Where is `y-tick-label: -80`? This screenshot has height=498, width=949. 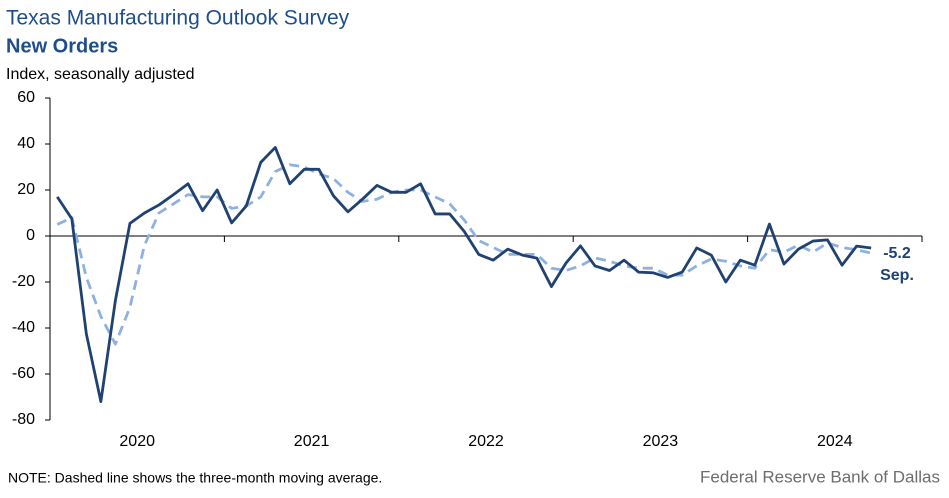 y-tick-label: -80 is located at coordinates (23, 419).